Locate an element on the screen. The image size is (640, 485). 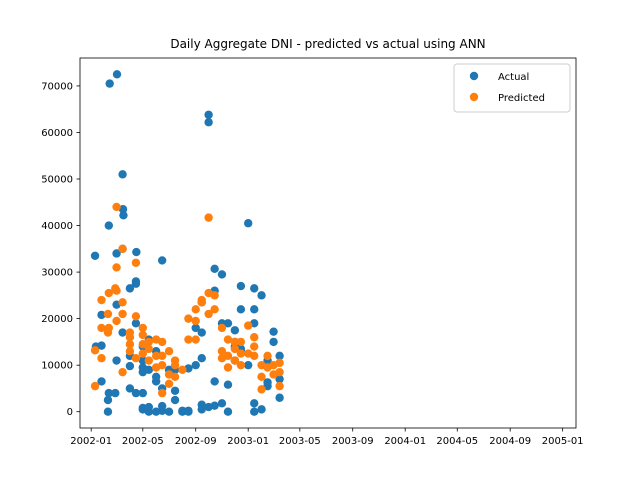
y-tick-label: 0 is located at coordinates (70, 412).